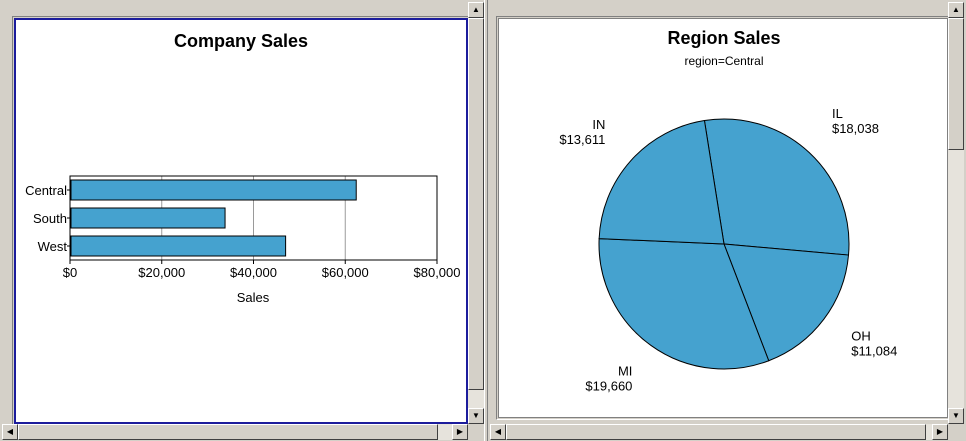 This screenshot has height=441, width=966. Describe the element at coordinates (161, 272) in the screenshot. I see `tick-label: $20,000` at that location.